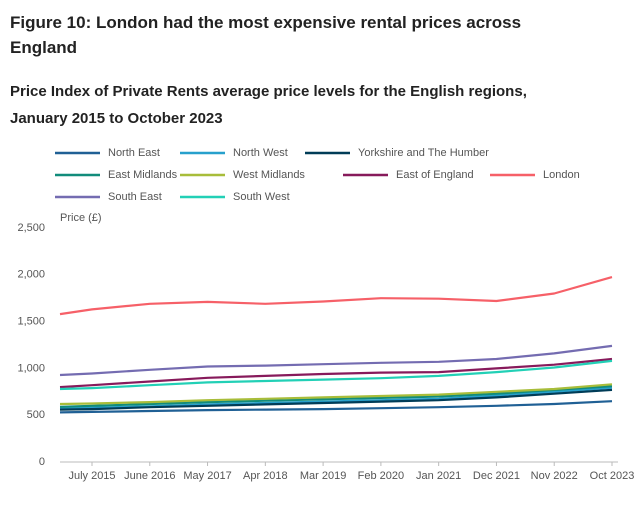 Image resolution: width=640 pixels, height=514 pixels. Describe the element at coordinates (143, 175) in the screenshot. I see `legend-label: East Midlands` at that location.